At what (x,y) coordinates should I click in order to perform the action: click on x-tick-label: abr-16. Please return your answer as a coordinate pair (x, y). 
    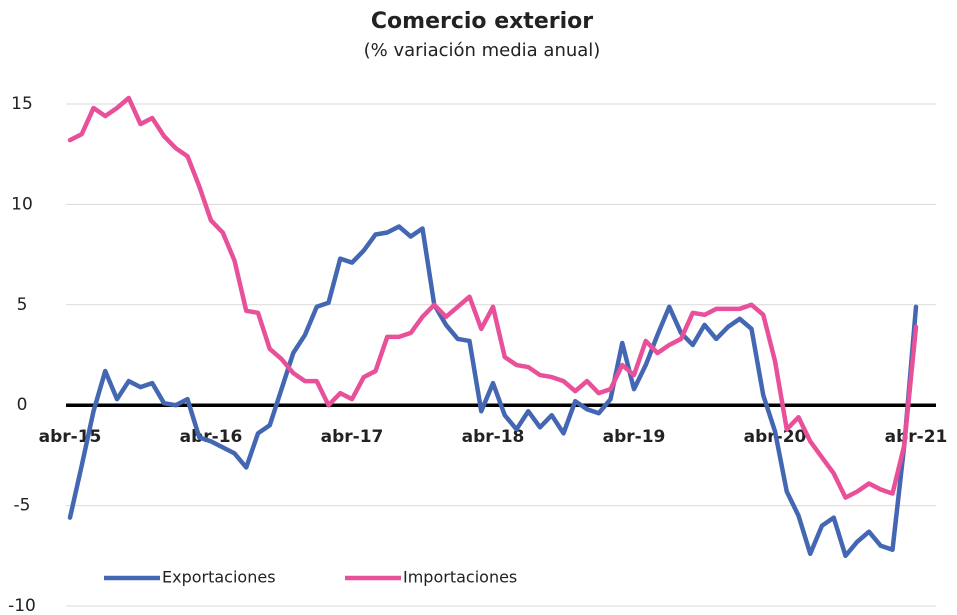
    Looking at the image, I should click on (211, 437).